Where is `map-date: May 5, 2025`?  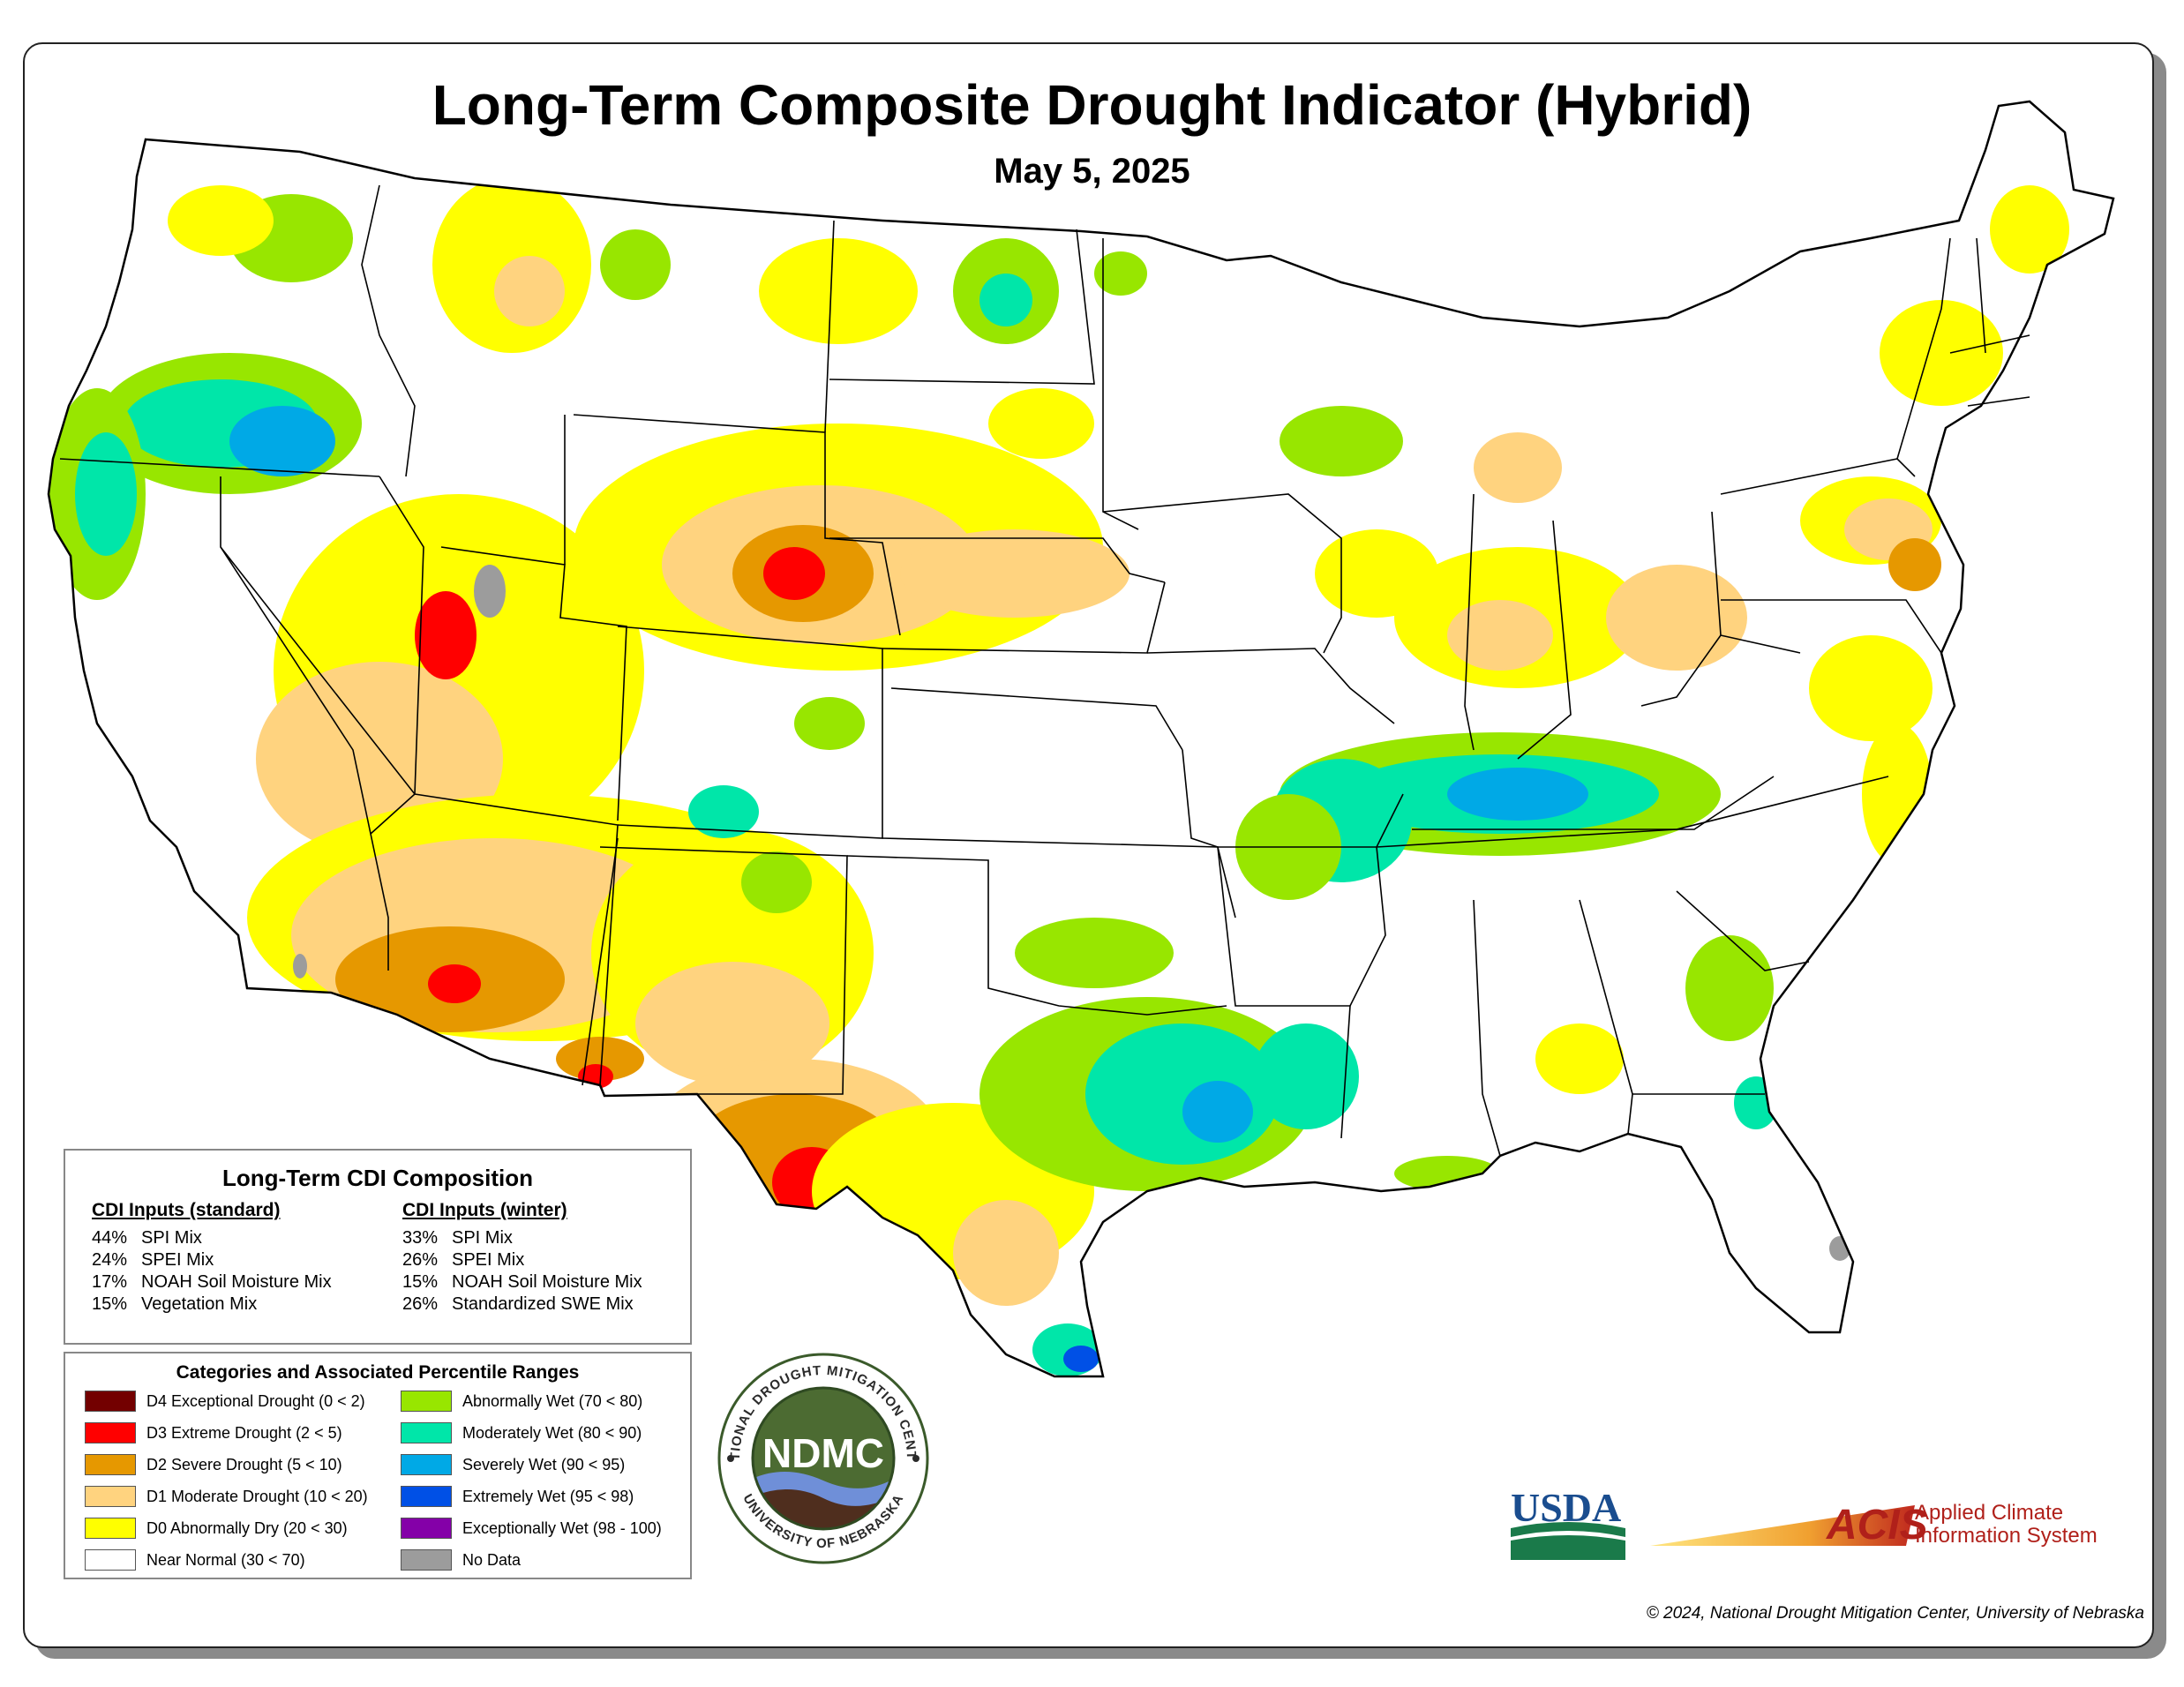 map-date: May 5, 2025 is located at coordinates (1092, 171).